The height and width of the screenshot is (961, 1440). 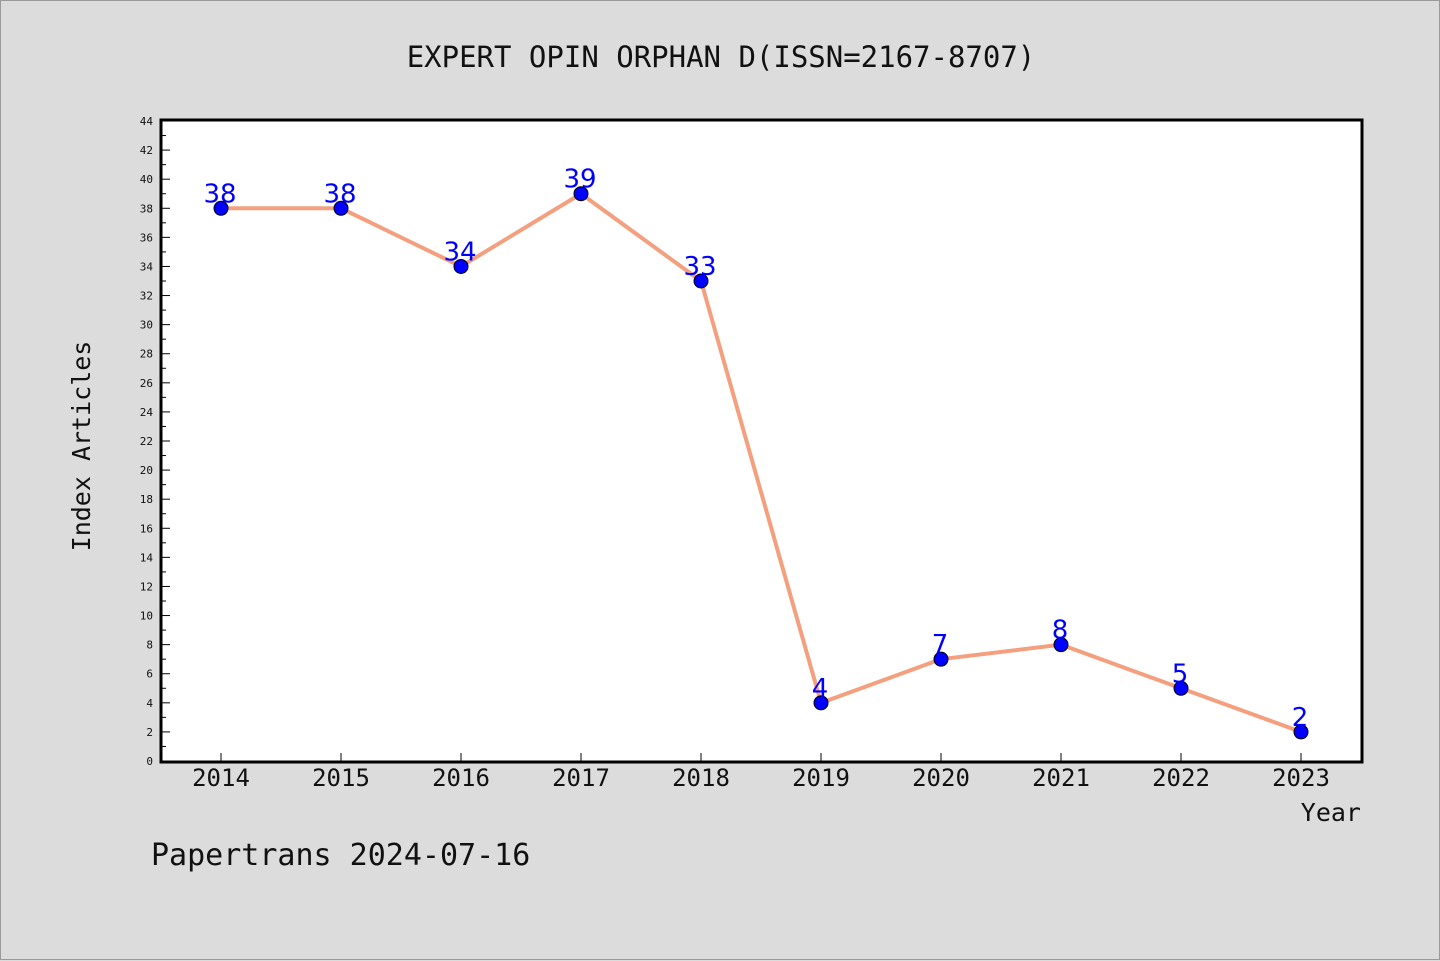 What do you see at coordinates (146, 325) in the screenshot?
I see `y-tick-label: 30` at bounding box center [146, 325].